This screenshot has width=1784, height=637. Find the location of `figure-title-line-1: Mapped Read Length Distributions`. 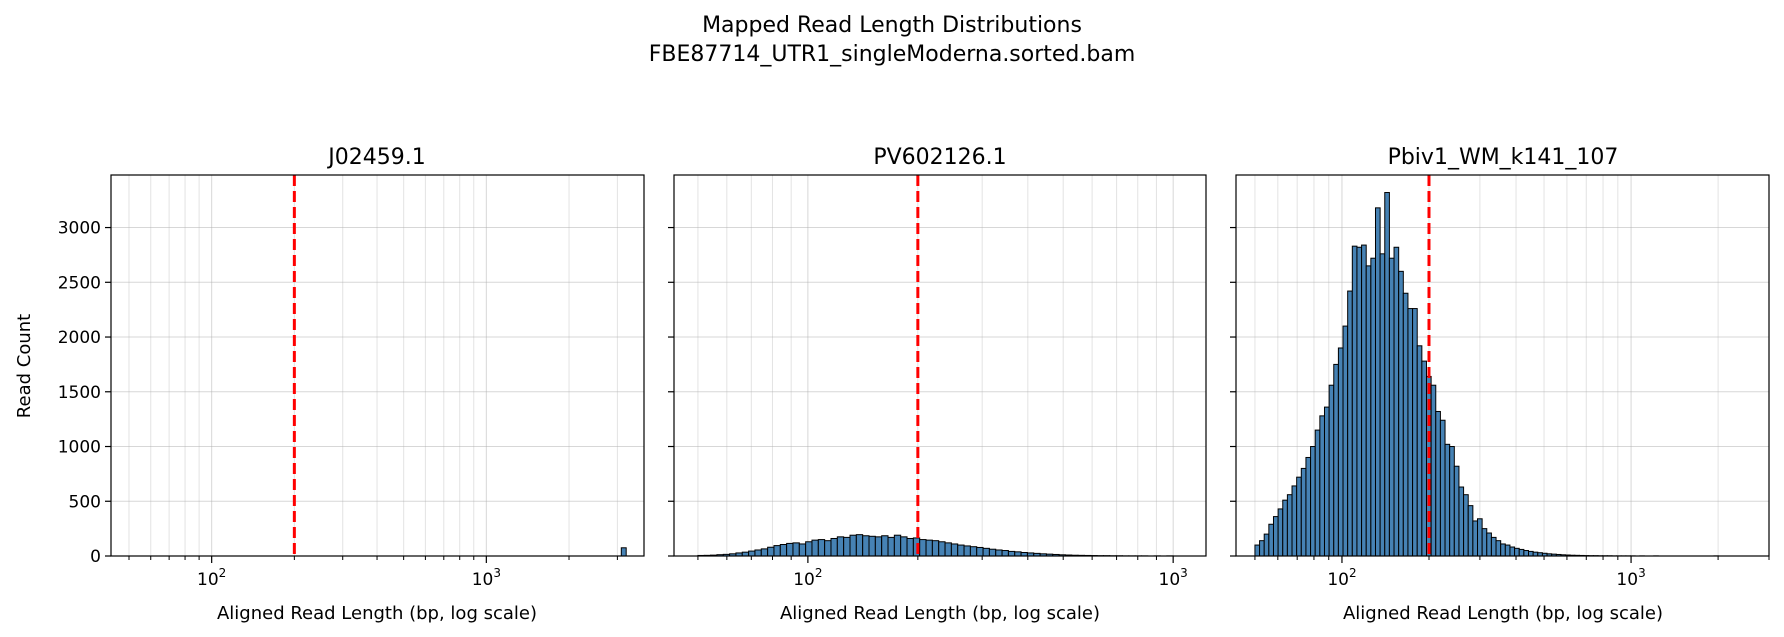

figure-title-line-1: Mapped Read Length Distributions is located at coordinates (892, 25).